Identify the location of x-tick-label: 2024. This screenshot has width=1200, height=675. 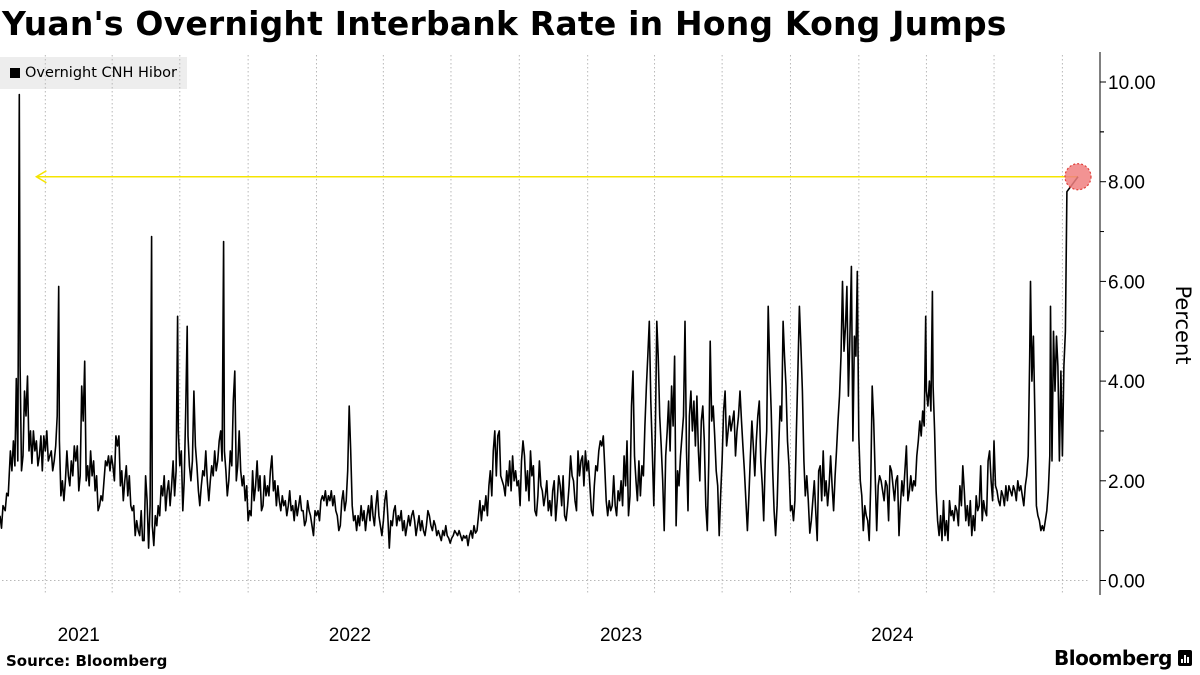
(892, 635).